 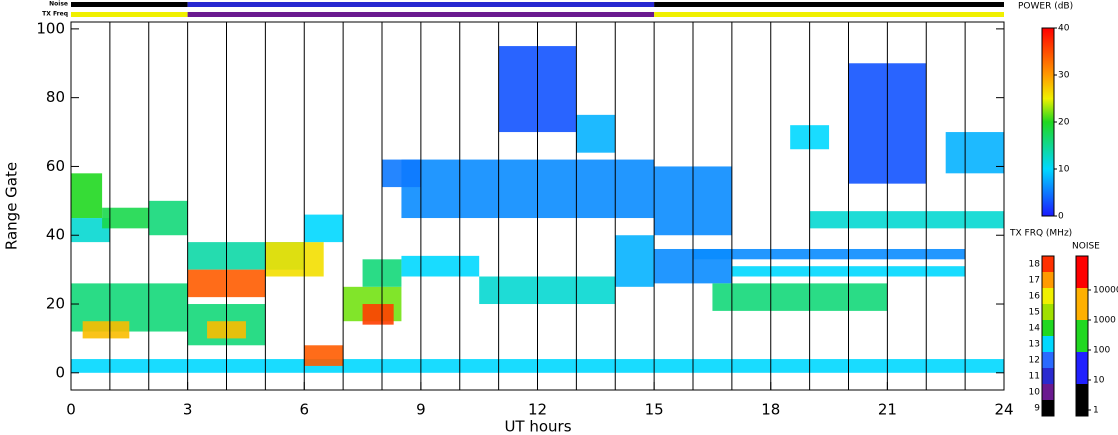 What do you see at coordinates (1064, 170) in the screenshot?
I see `power-tick-label: 10` at bounding box center [1064, 170].